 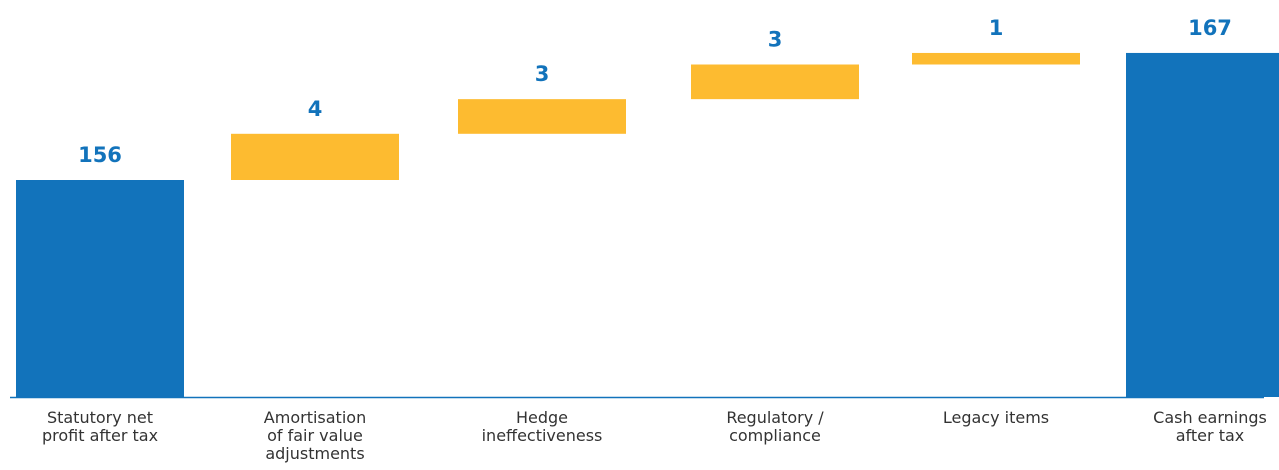 What do you see at coordinates (1210, 417) in the screenshot?
I see `category-label-line: Cash earnings` at bounding box center [1210, 417].